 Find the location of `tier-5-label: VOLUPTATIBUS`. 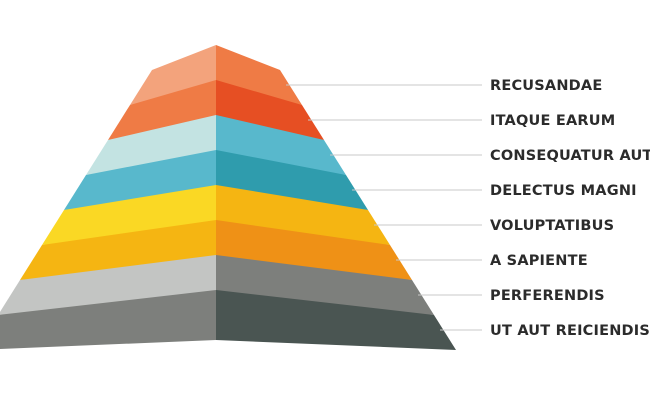

tier-5-label: VOLUPTATIBUS is located at coordinates (552, 226).